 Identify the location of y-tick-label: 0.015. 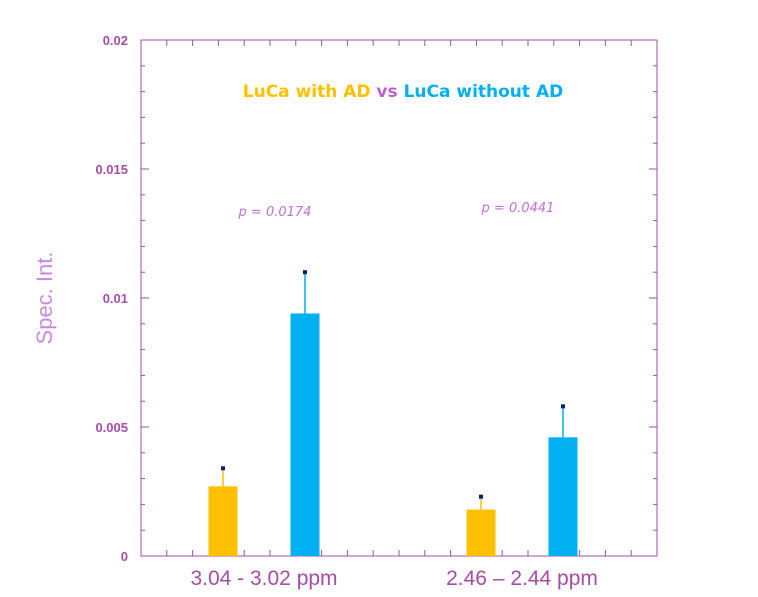
(111, 169).